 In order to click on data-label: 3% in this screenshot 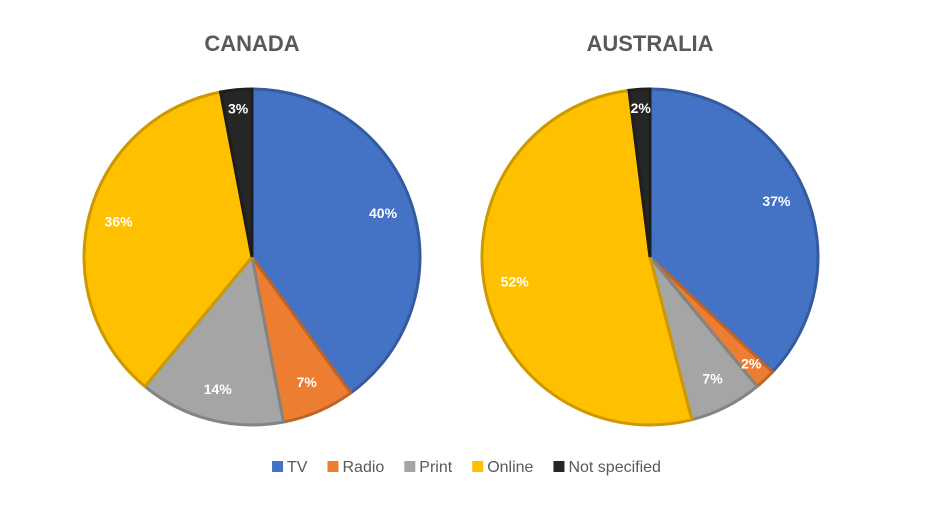, I will do `click(238, 109)`.